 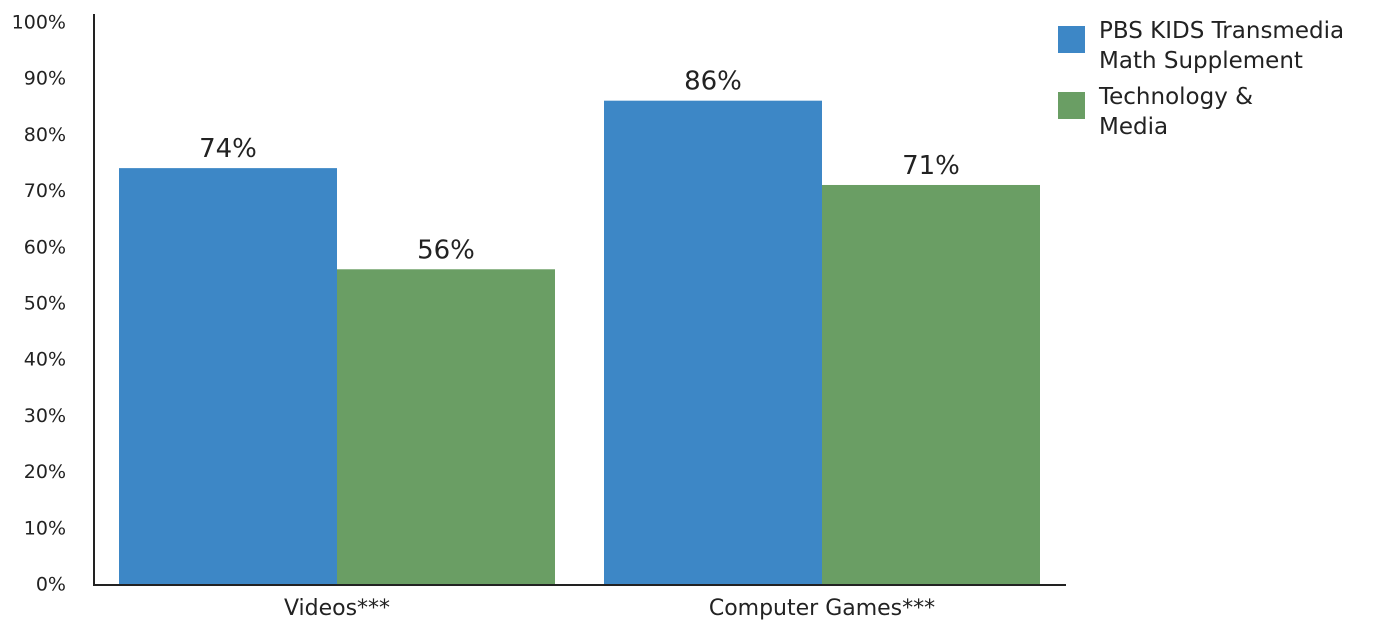 I want to click on y-tick-label: 90%, so click(x=45, y=79).